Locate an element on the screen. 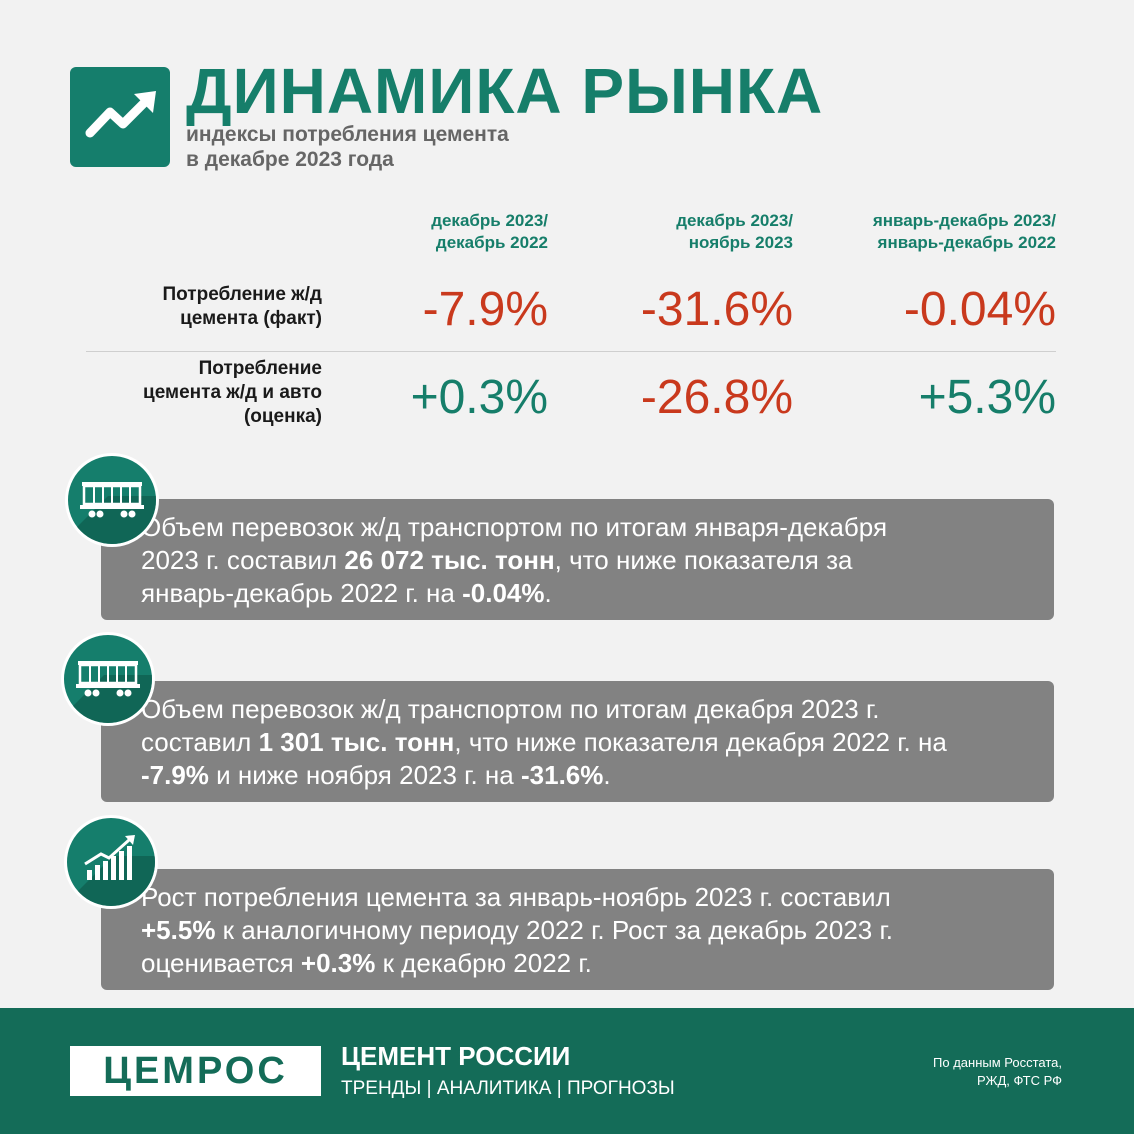 Image resolution: width=1134 pixels, height=1134 pixels. highlight-value: -7.9% is located at coordinates (175, 775).